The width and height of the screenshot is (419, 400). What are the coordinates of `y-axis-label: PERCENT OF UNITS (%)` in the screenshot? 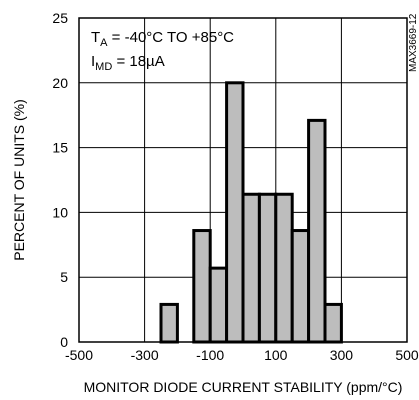 It's located at (19, 180).